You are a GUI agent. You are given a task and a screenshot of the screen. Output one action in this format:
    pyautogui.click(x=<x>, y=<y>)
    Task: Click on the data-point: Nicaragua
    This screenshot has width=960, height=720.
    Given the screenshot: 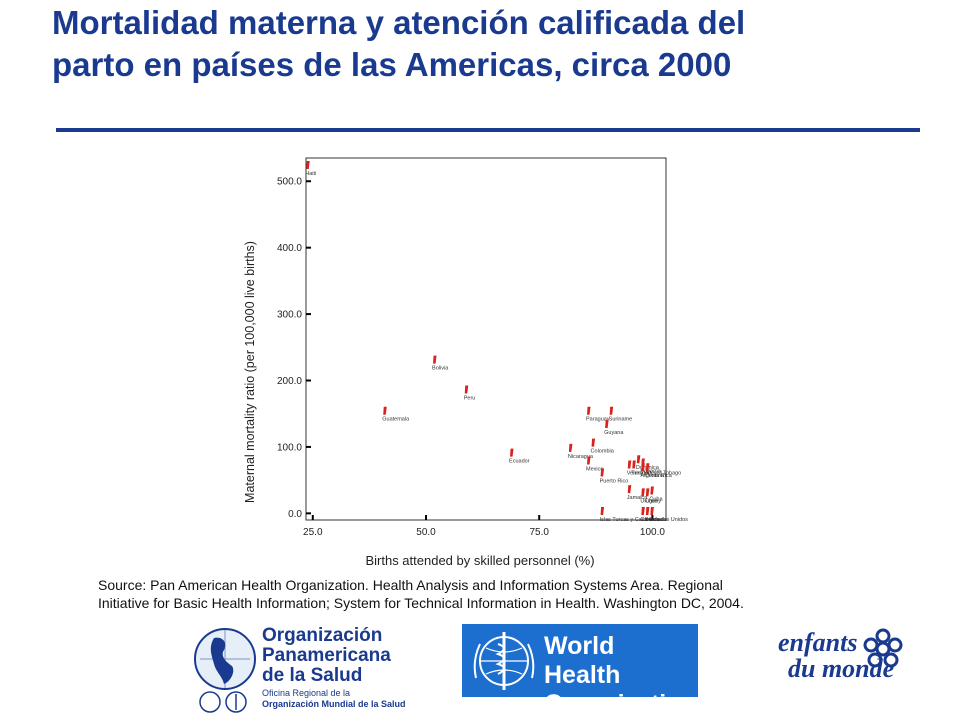 What is the action you would take?
    pyautogui.click(x=581, y=451)
    